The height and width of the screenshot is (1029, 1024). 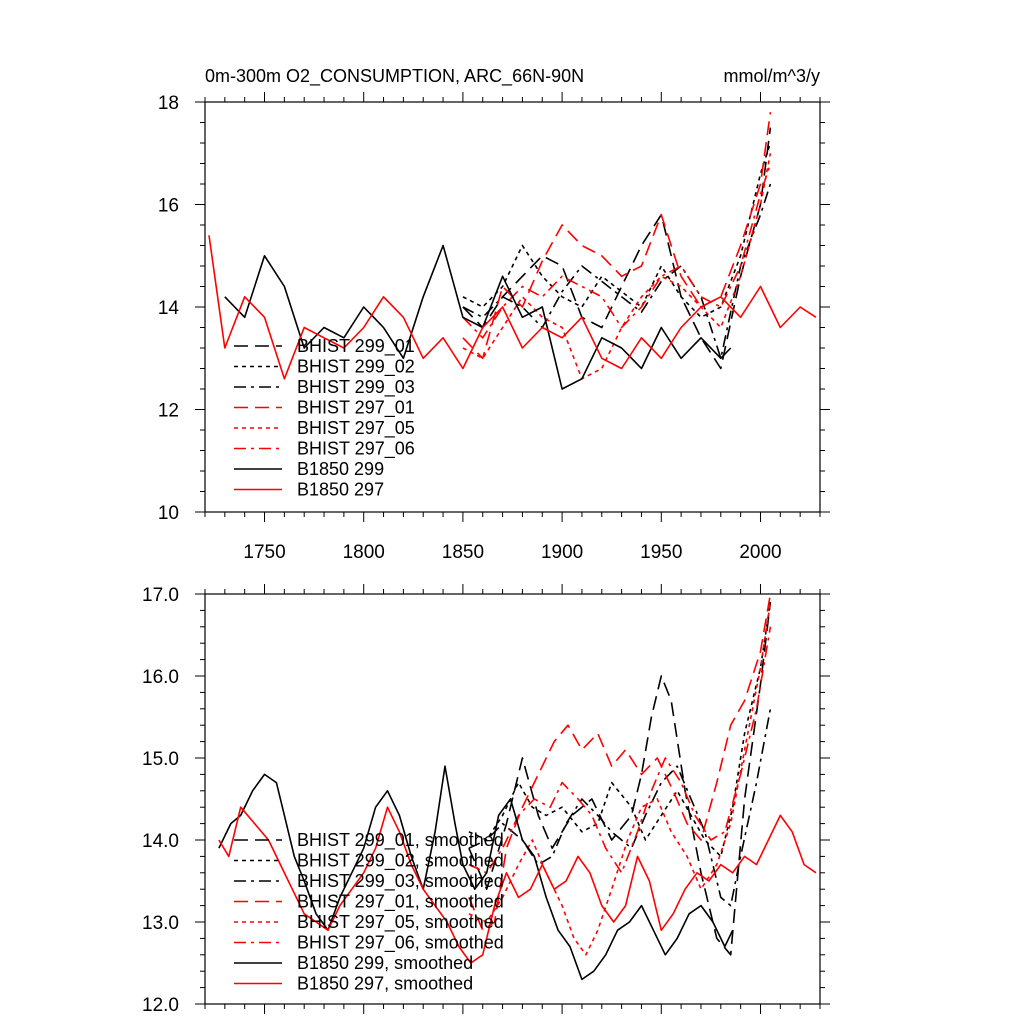 What do you see at coordinates (760, 552) in the screenshot?
I see `x-tick-label: 2000` at bounding box center [760, 552].